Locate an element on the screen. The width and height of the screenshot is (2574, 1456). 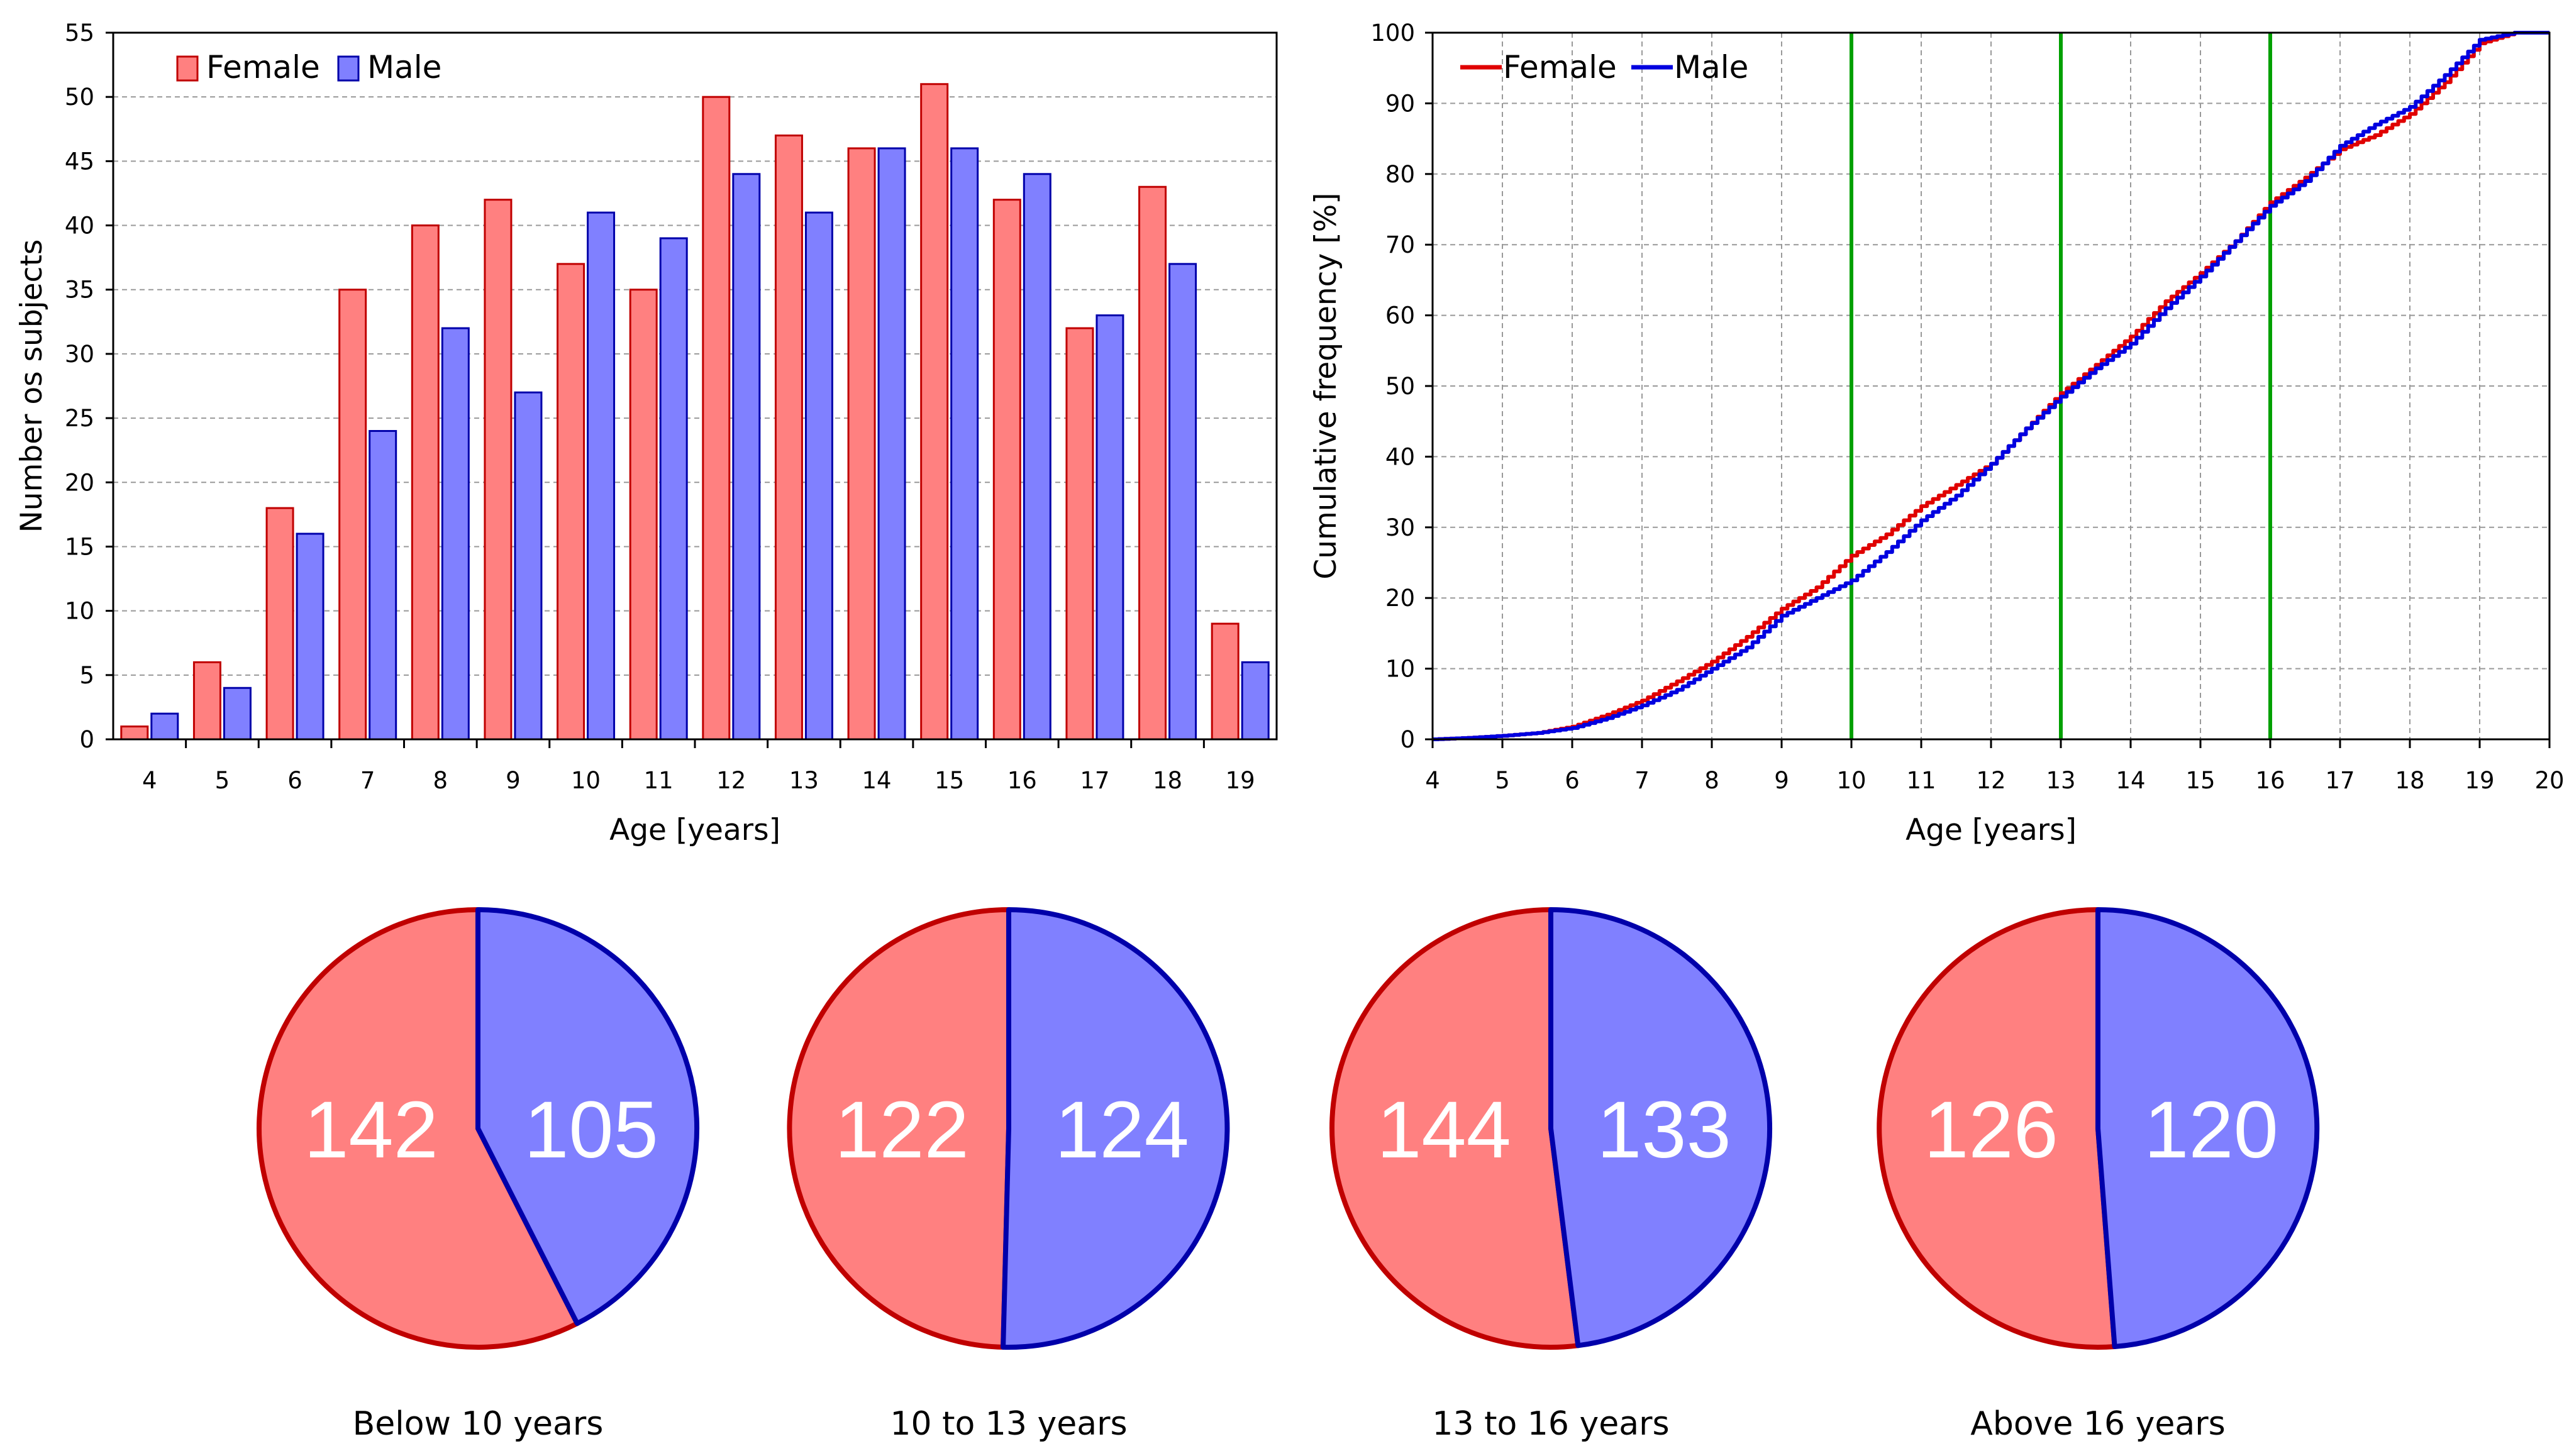
legend-swatch-male is located at coordinates (348, 68).